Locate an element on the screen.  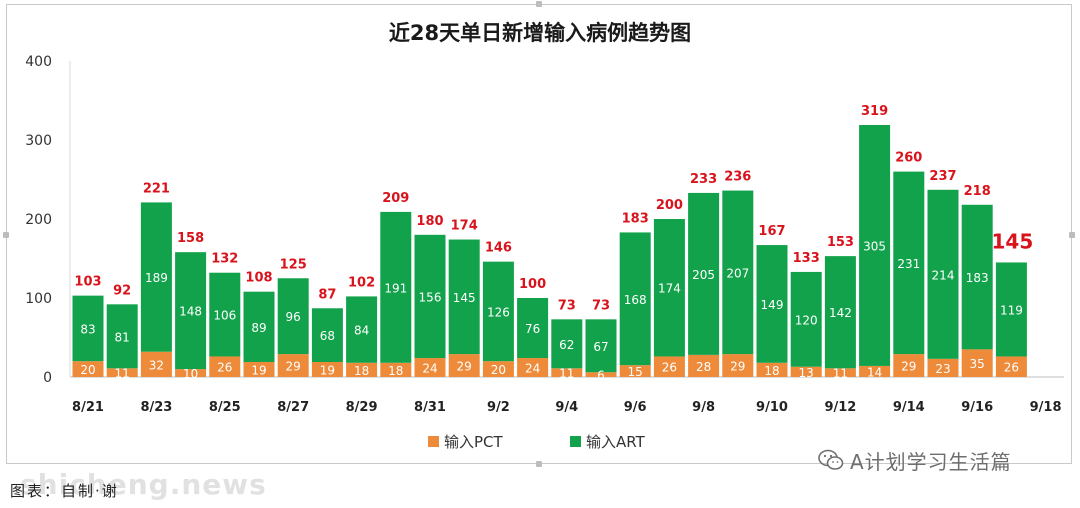
pct-value-label: 13 is located at coordinates (806, 373).